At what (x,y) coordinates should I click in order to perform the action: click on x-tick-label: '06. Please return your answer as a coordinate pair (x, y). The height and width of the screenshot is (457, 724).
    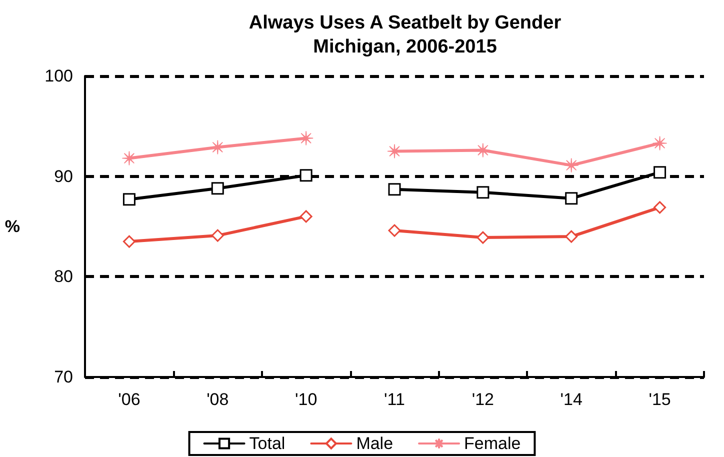
    Looking at the image, I should click on (129, 399).